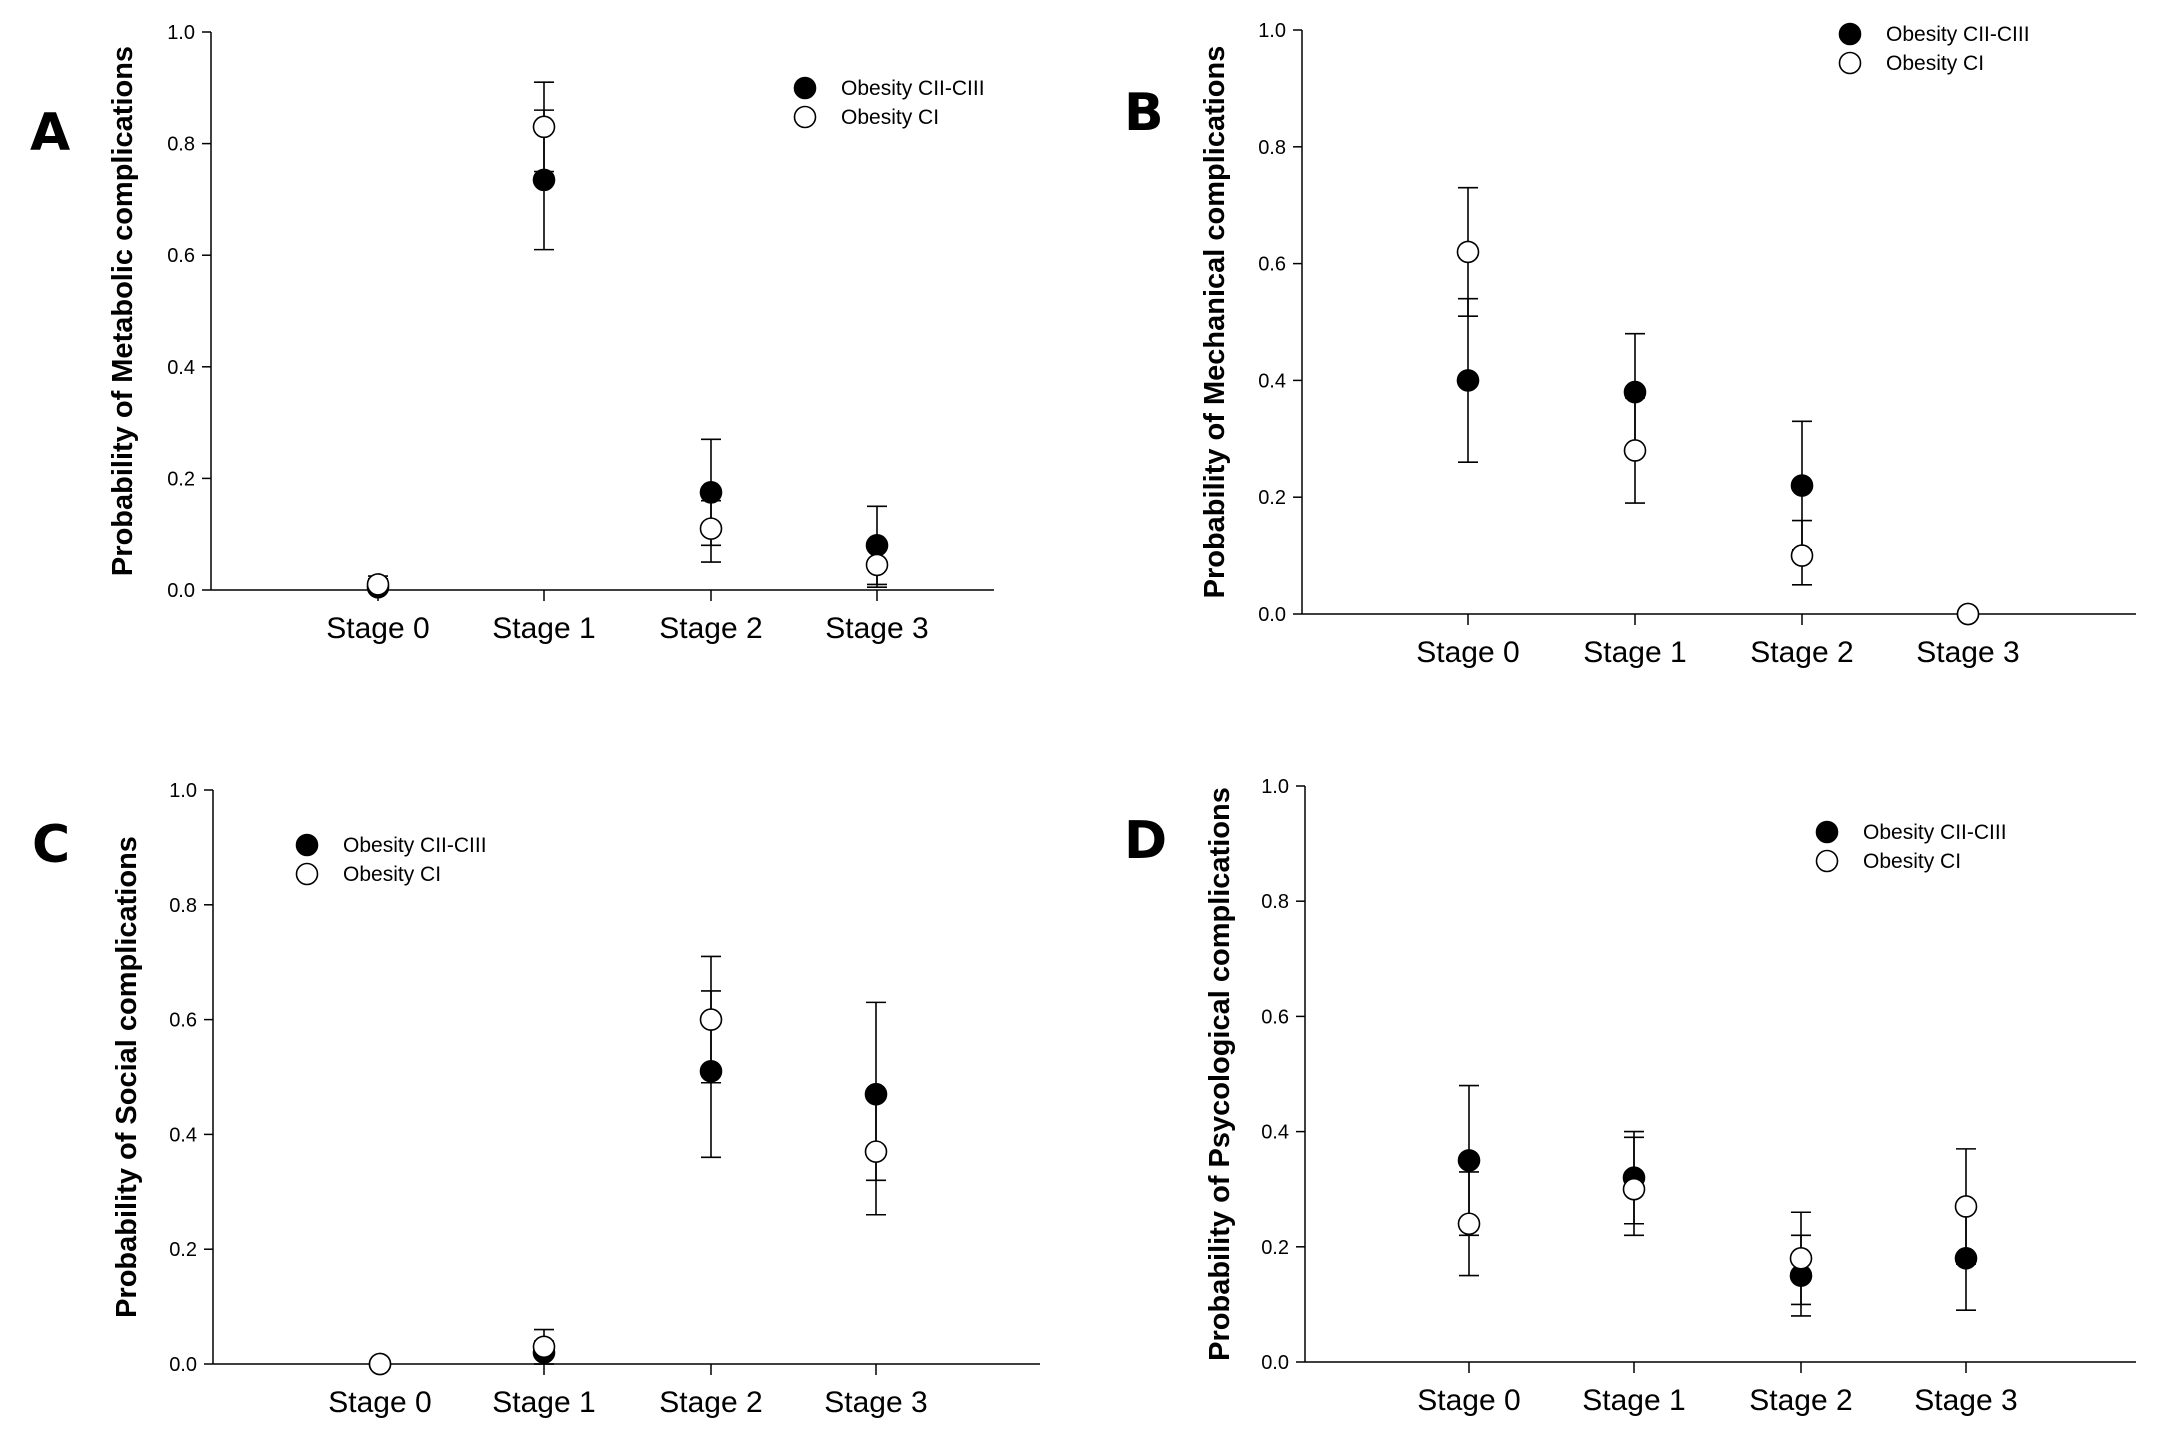 The image size is (2166, 1441). Describe the element at coordinates (123, 311) in the screenshot. I see `y-axis-title: Probability of Metabolic complications` at that location.